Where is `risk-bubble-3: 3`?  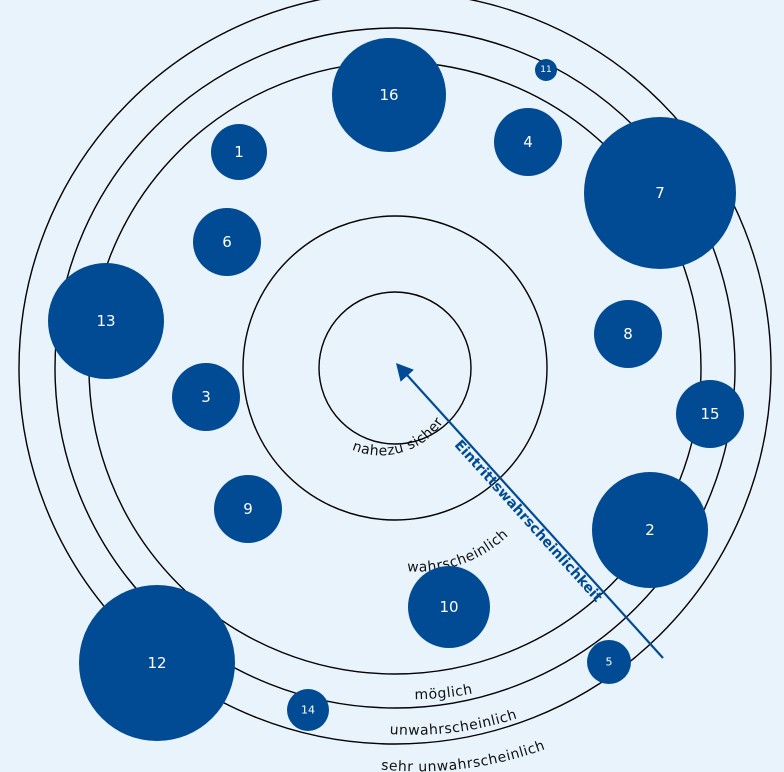 risk-bubble-3: 3 is located at coordinates (206, 397).